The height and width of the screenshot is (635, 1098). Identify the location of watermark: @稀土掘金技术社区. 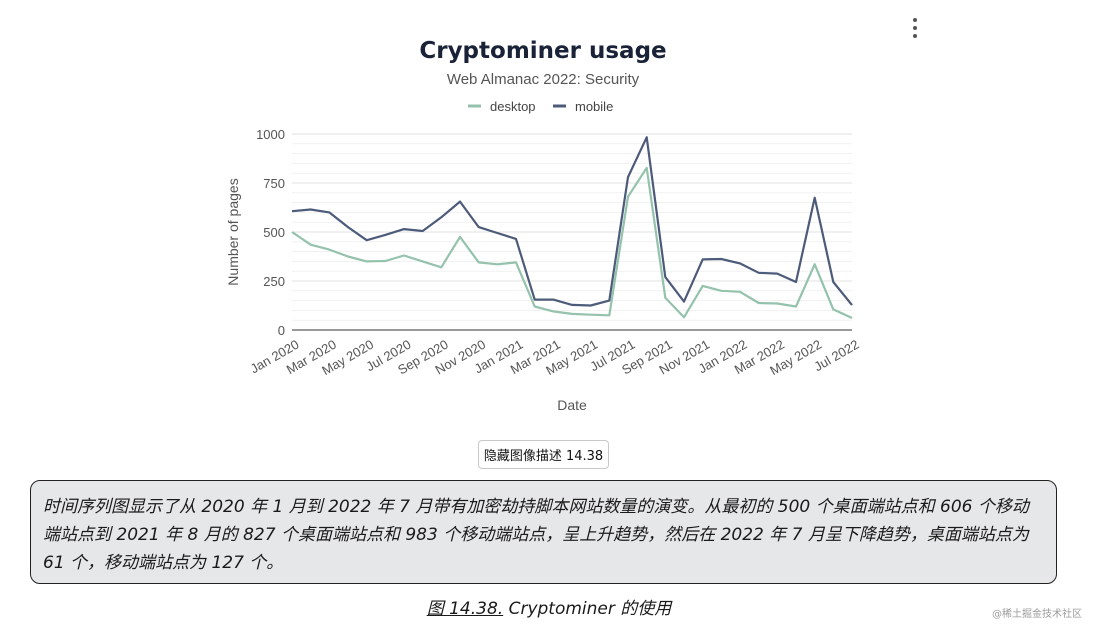
(1037, 614).